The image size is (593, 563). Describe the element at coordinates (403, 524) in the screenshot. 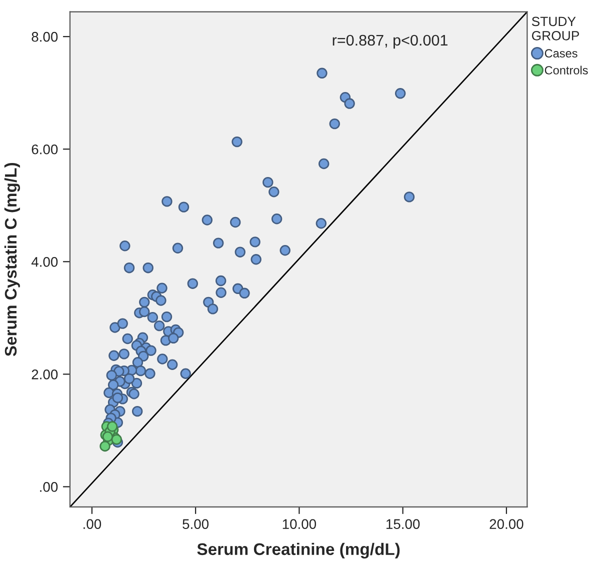

I see `x-tick-label: 15.00` at that location.